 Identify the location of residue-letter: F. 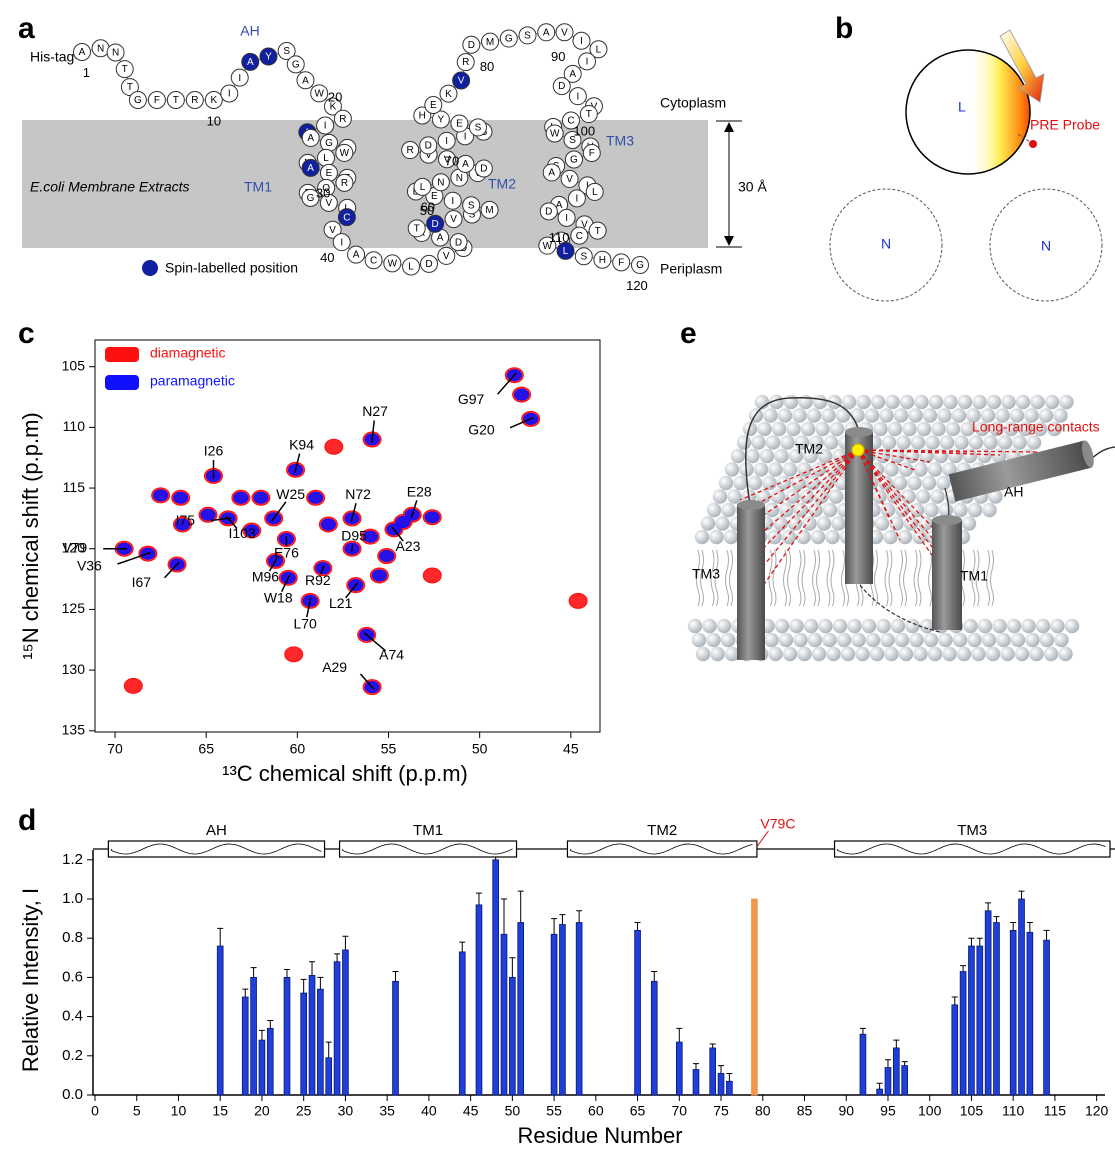
(157, 100).